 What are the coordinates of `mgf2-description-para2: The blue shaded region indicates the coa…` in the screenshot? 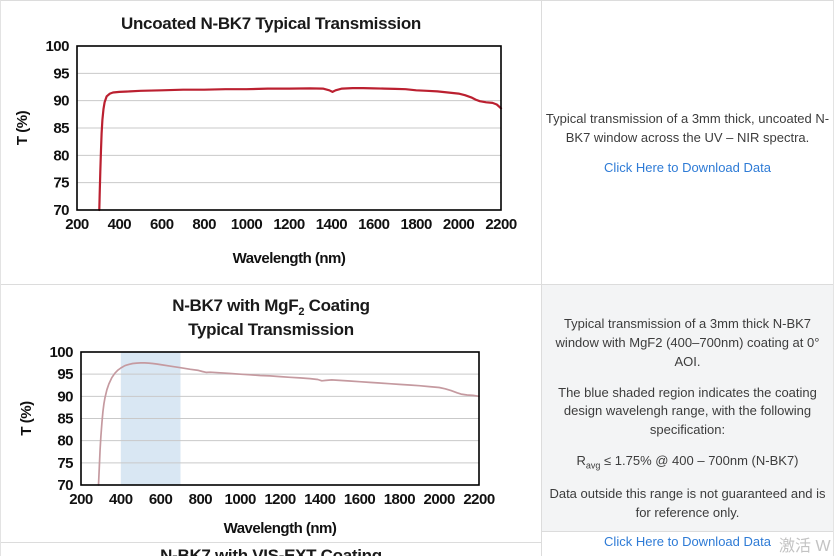 It's located at (687, 411).